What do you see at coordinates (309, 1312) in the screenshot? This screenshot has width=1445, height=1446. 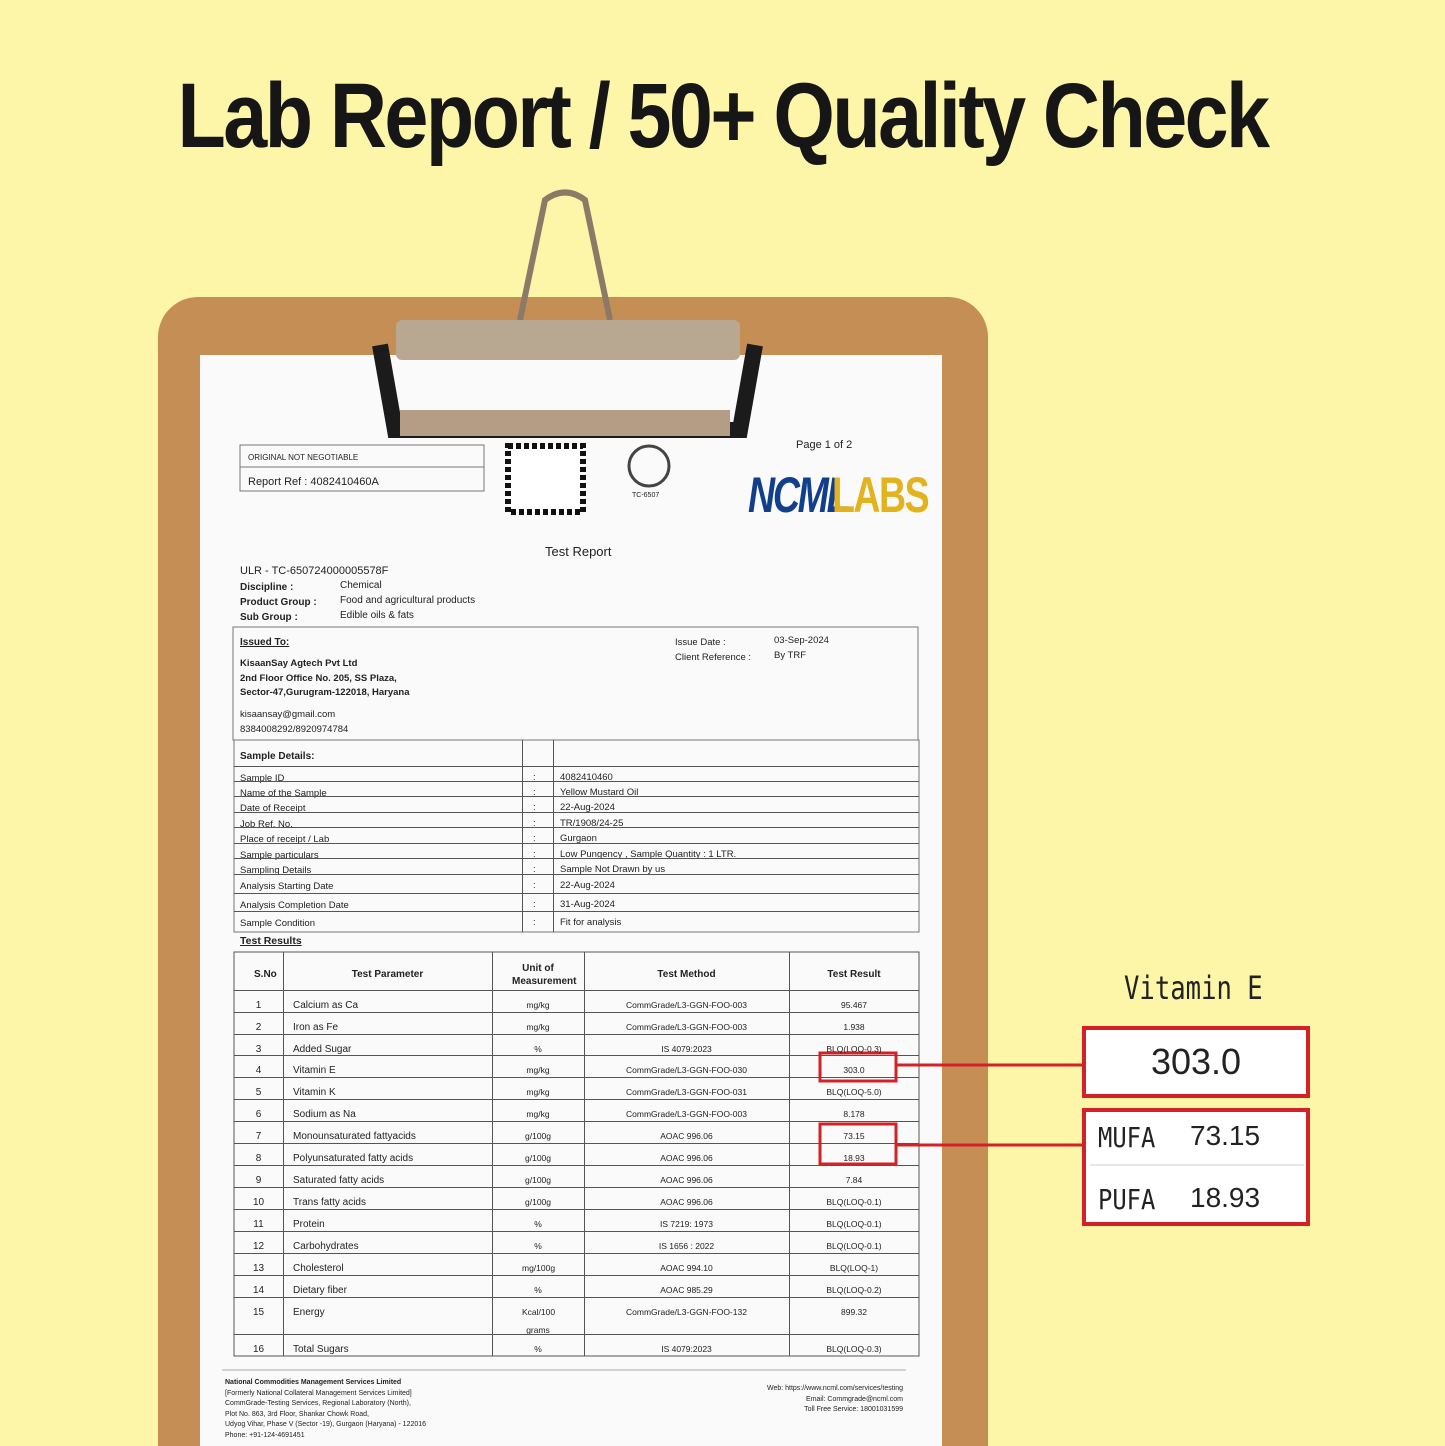 I see `parameter: Energy` at bounding box center [309, 1312].